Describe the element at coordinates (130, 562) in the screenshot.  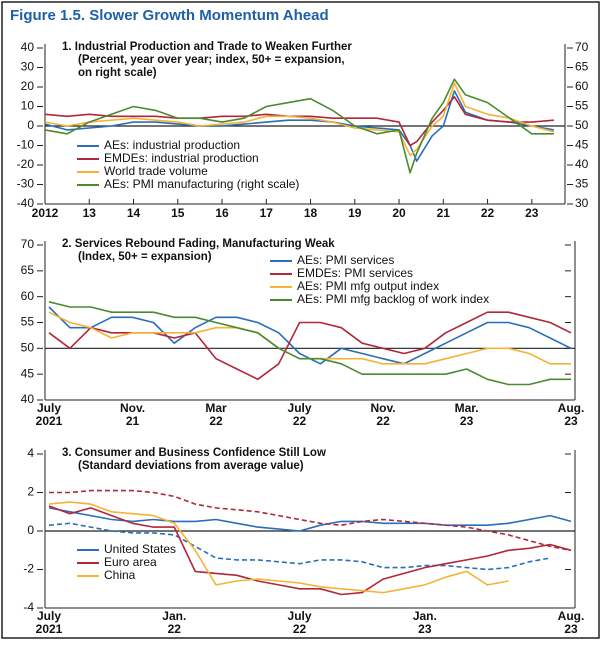
I see `legend-label: Euro area` at that location.